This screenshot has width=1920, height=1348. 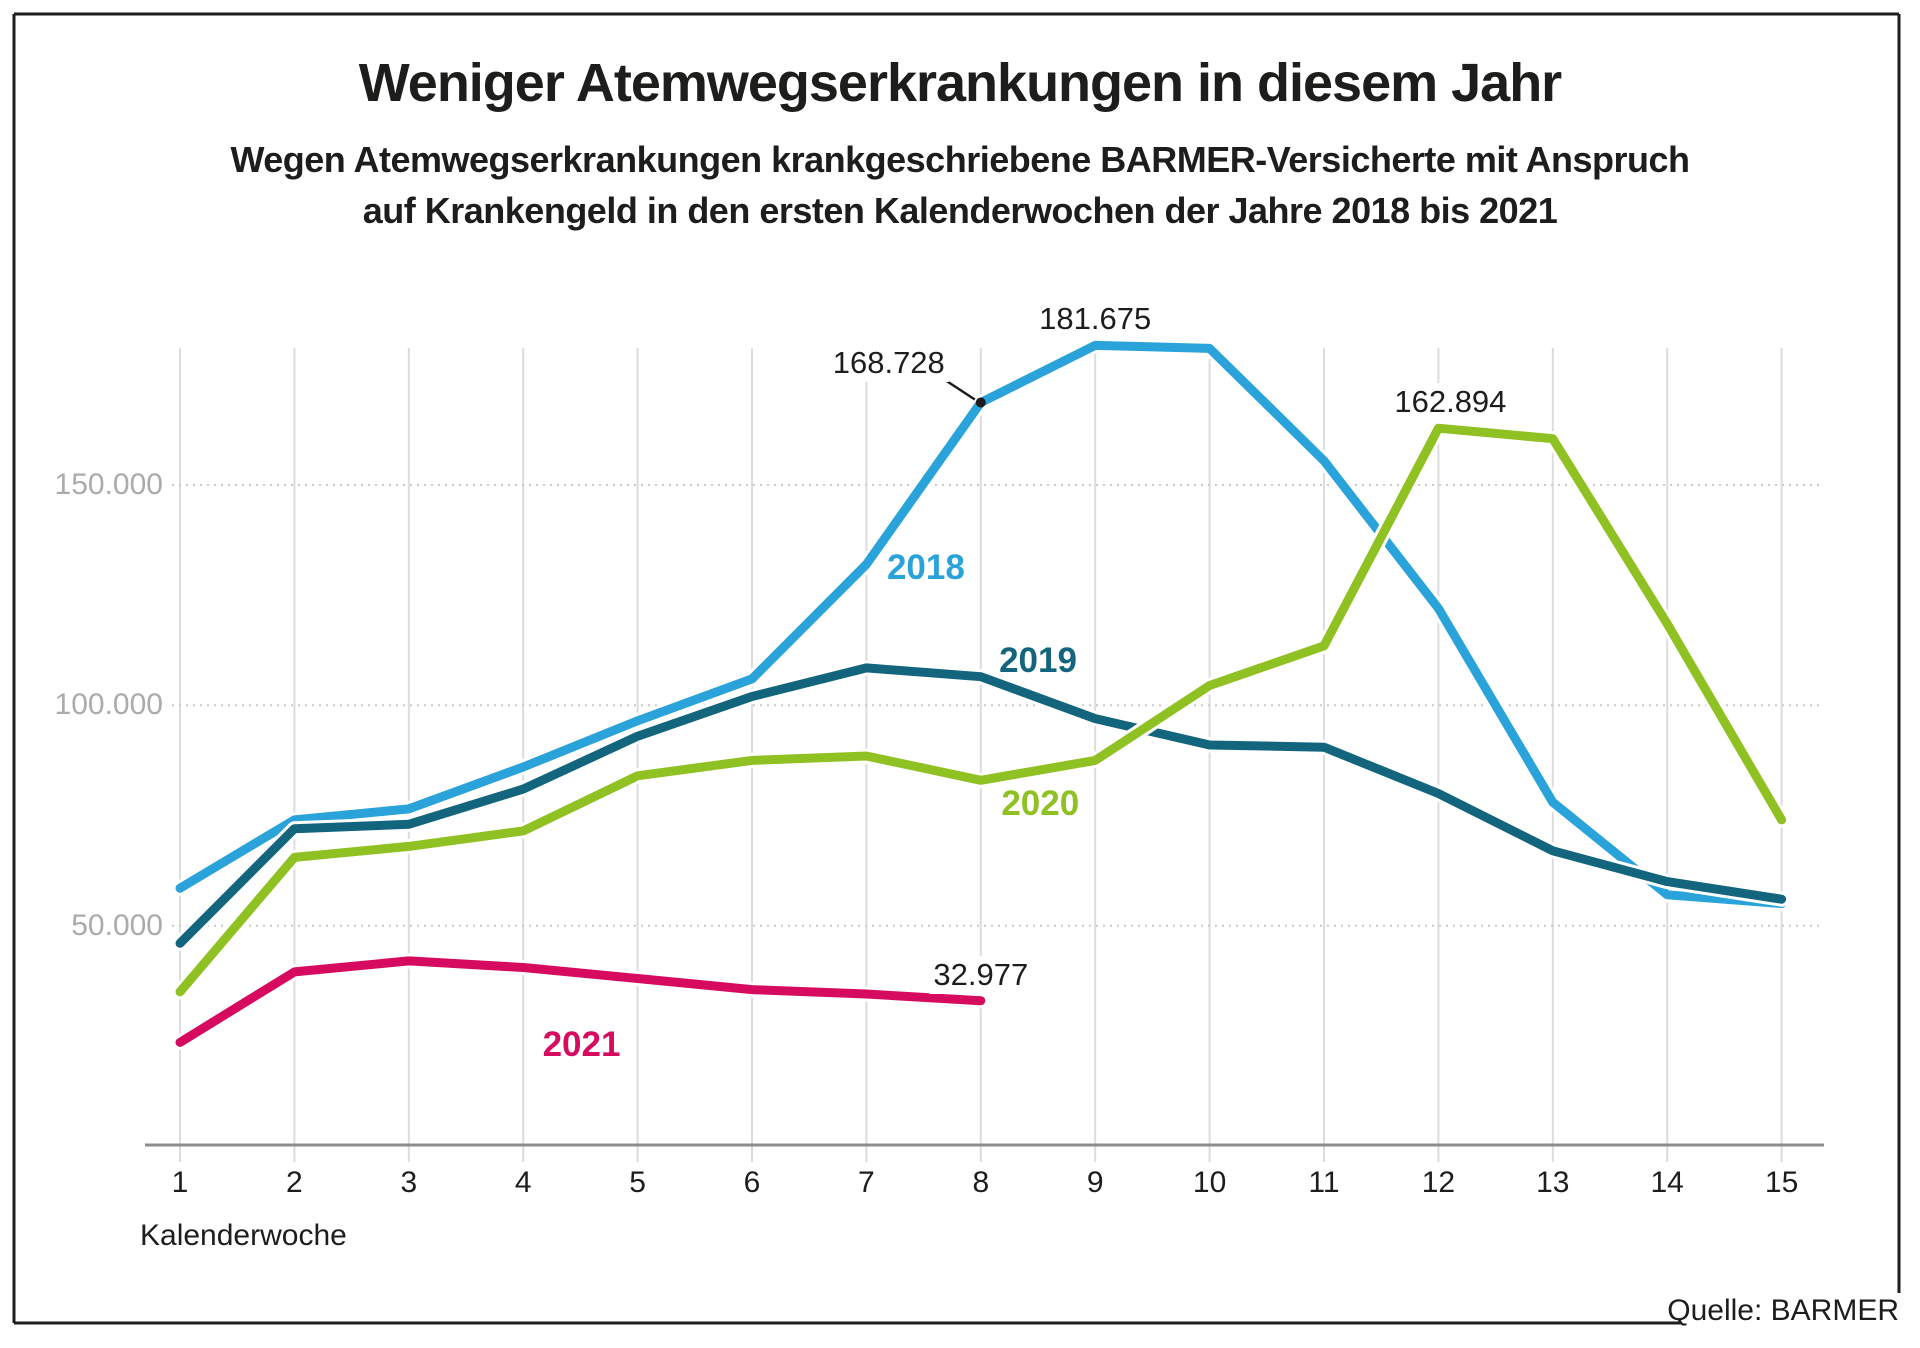 What do you see at coordinates (960, 390) in the screenshot?
I see `annotation-leader-168.728` at bounding box center [960, 390].